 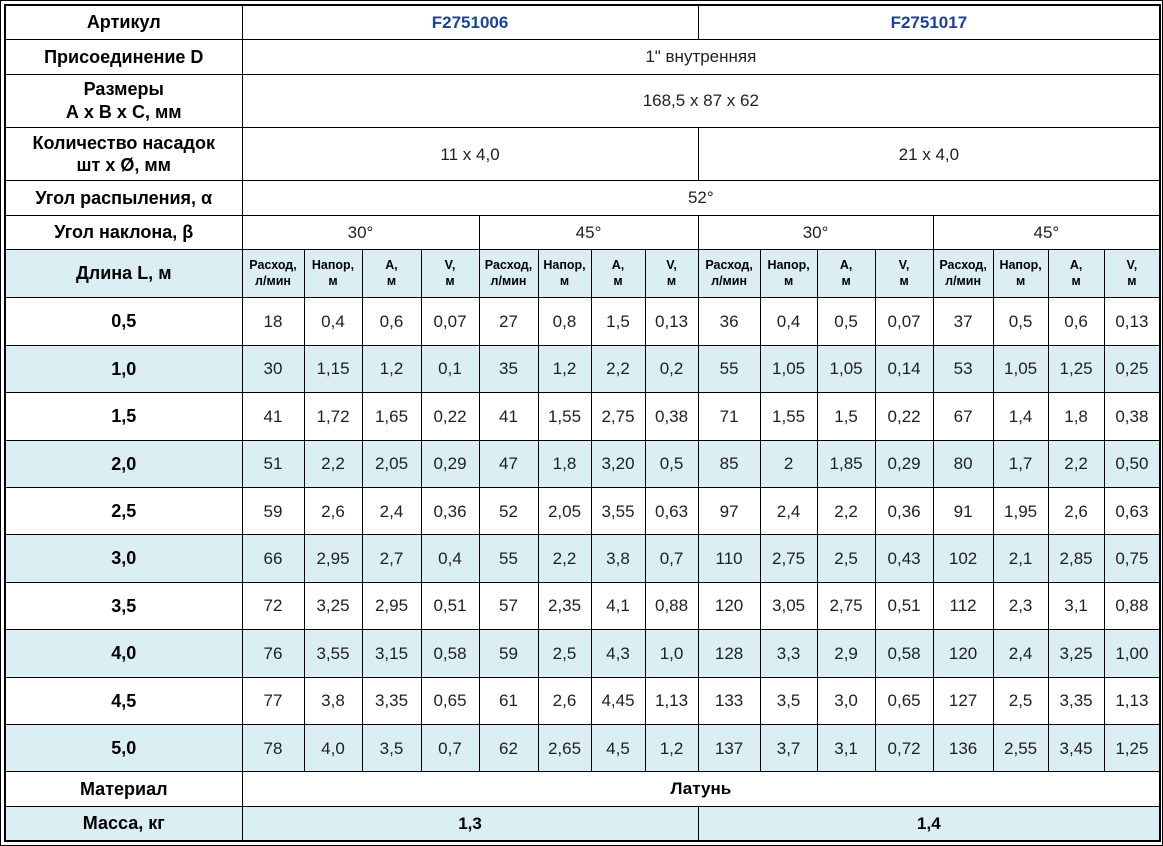 I want to click on data-cell: 1,2, so click(x=671, y=748).